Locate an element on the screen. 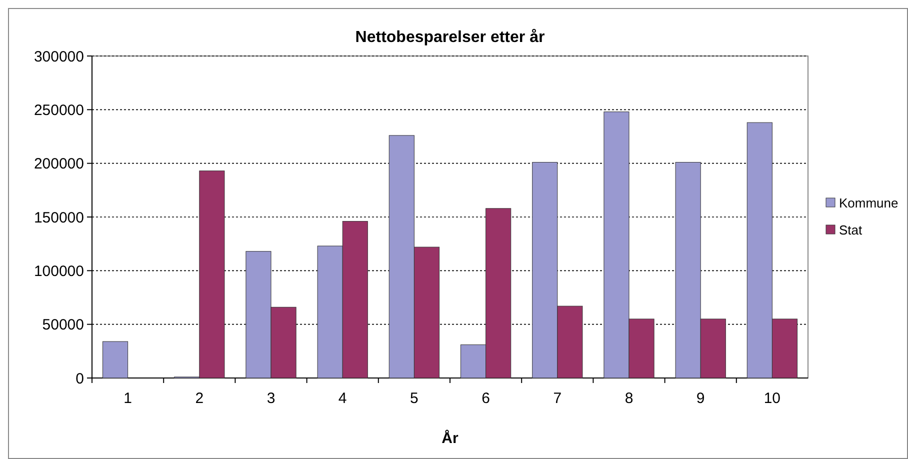  legend-label: Stat is located at coordinates (851, 230).